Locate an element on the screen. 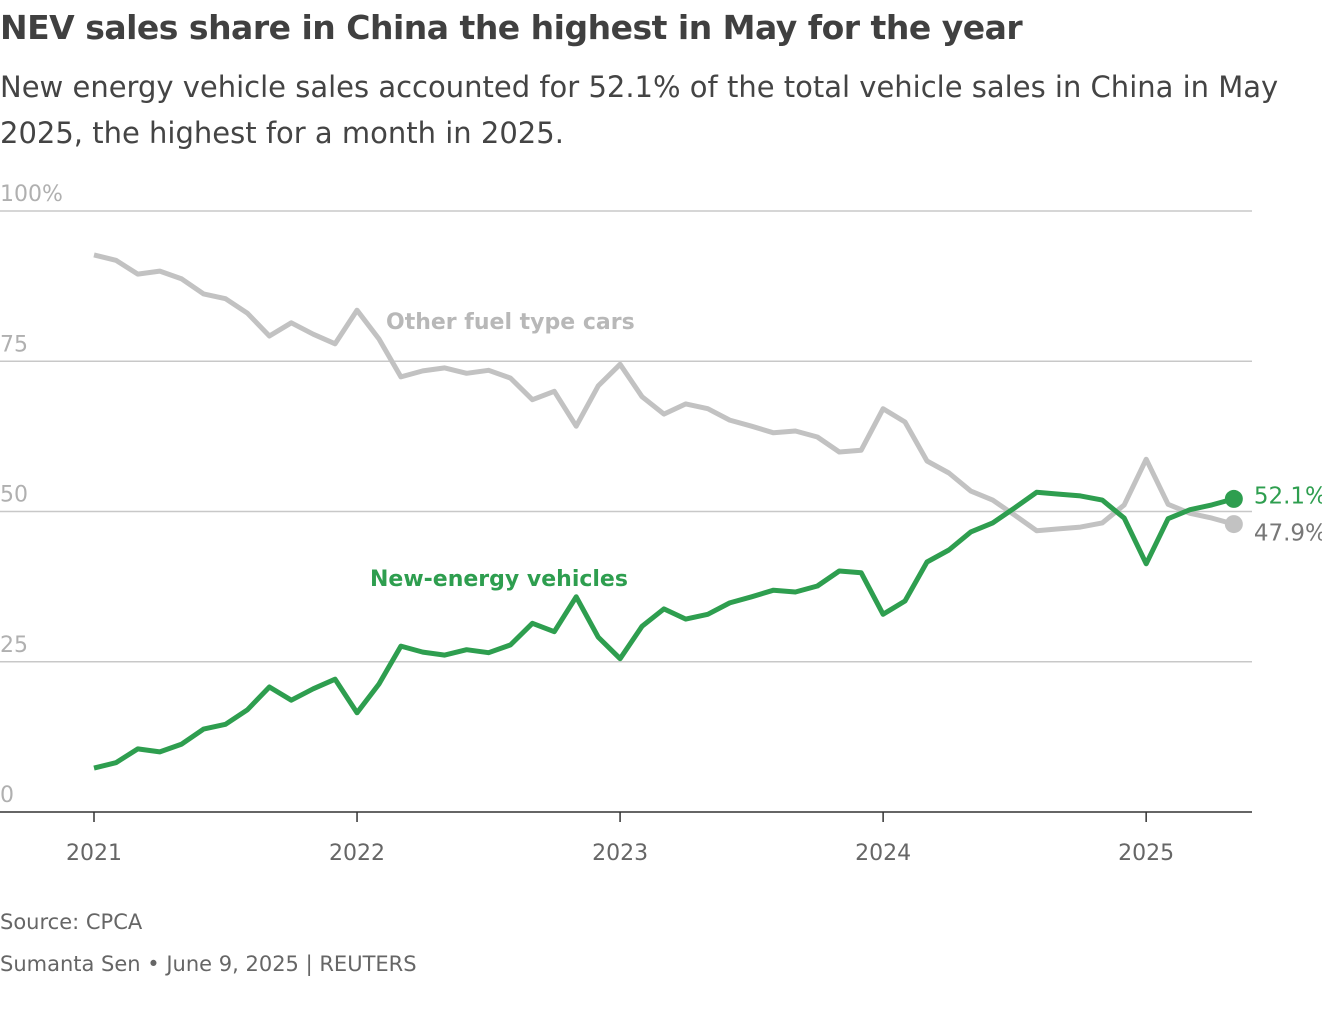 This screenshot has height=1020, width=1322. y-tick-label: 0 is located at coordinates (7, 795).